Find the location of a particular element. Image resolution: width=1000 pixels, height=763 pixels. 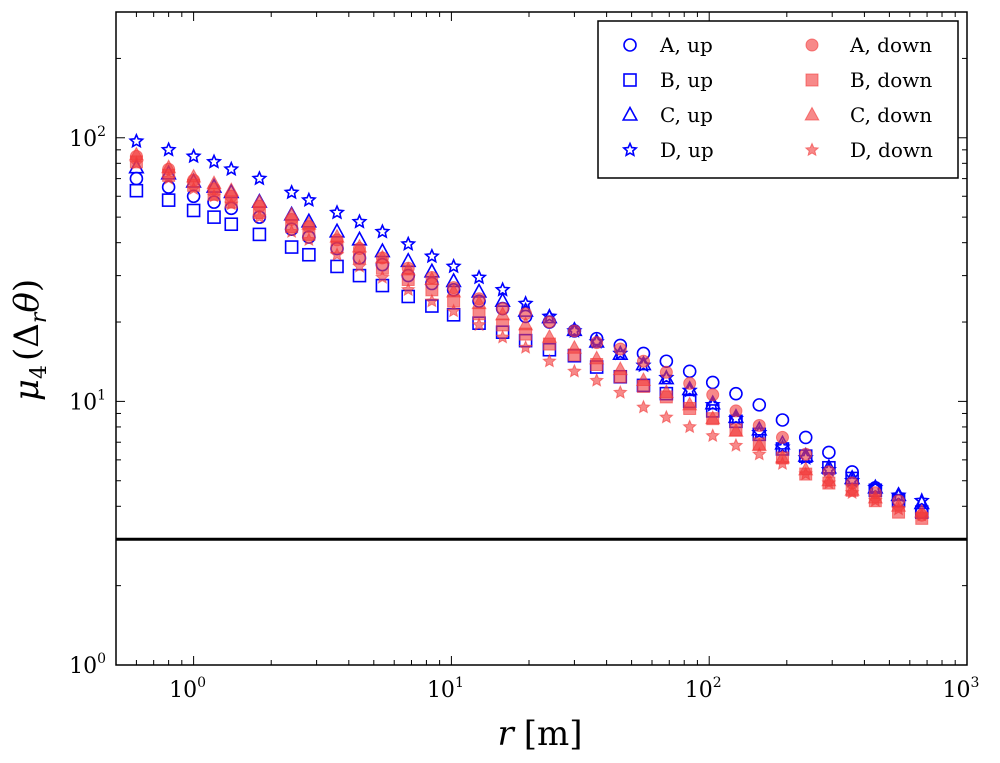

legend-label-a-up: A, up is located at coordinates (686, 45).